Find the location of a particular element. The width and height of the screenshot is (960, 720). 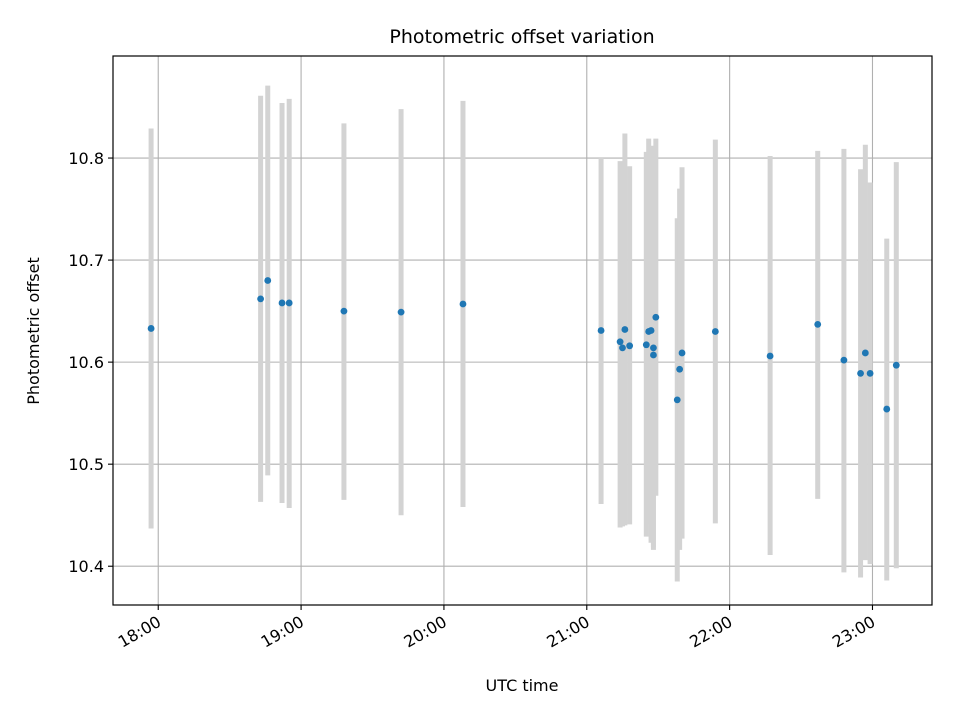

y-axis-label: Photometric offset is located at coordinates (33, 331).